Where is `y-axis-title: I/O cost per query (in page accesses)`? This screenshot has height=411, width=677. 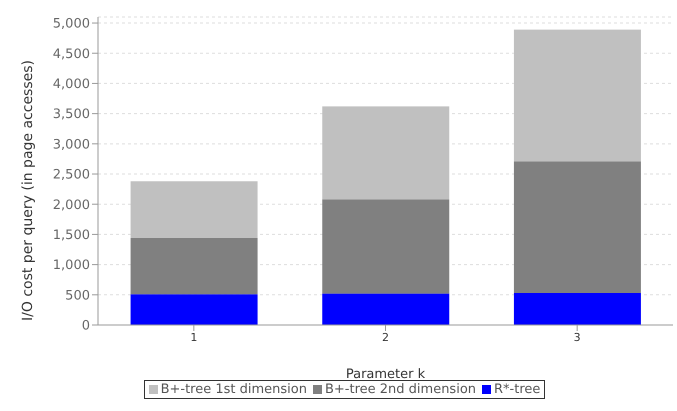
y-axis-title: I/O cost per query (in page accesses) is located at coordinates (28, 190).